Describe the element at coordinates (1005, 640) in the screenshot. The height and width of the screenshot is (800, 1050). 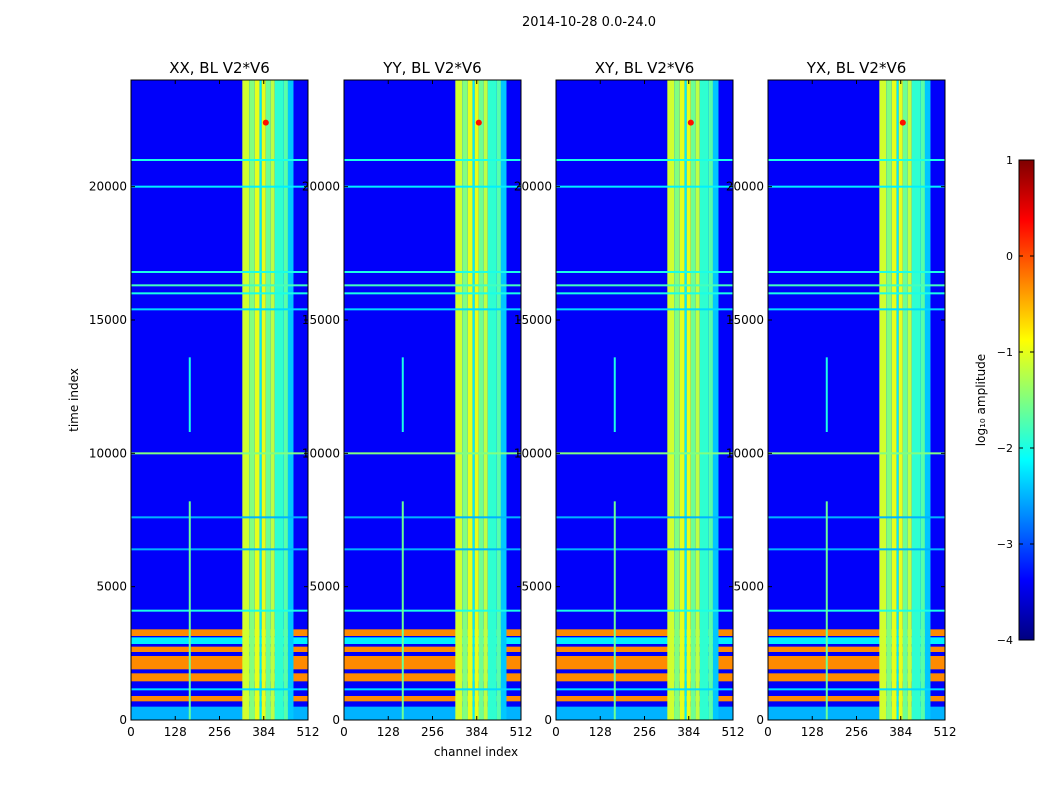
I see `colorbar-tick-label: −4` at that location.